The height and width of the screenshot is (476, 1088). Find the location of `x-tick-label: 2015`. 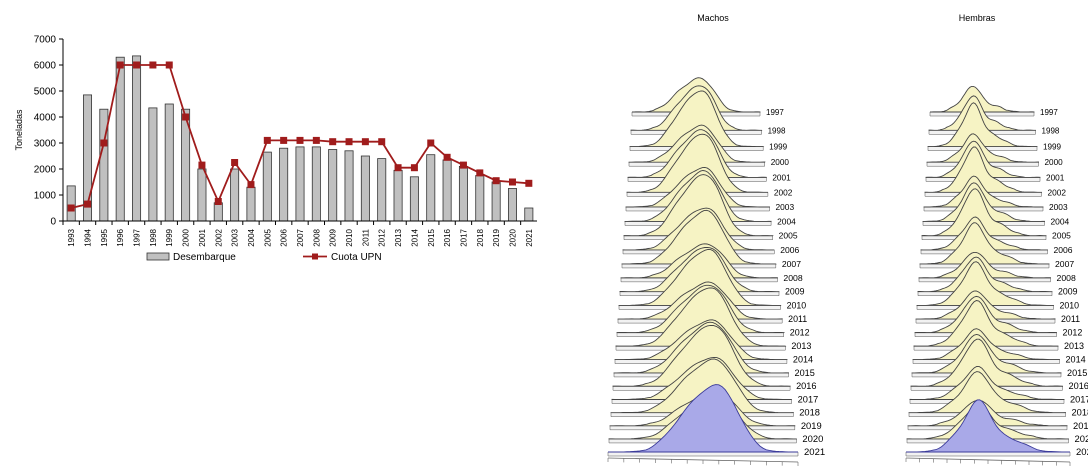

x-tick-label: 2015 is located at coordinates (431, 237).